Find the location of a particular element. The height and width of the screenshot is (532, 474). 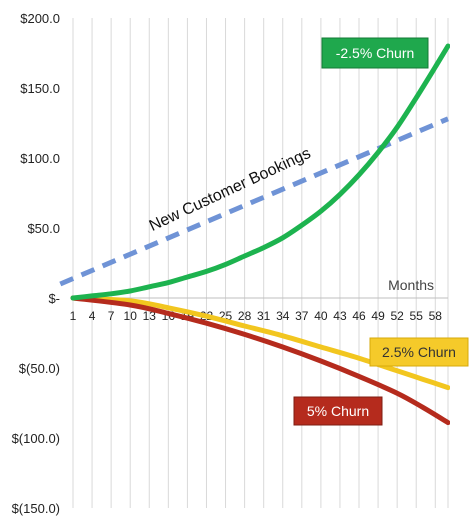

y-tick-label: $50.0 is located at coordinates (43, 228).